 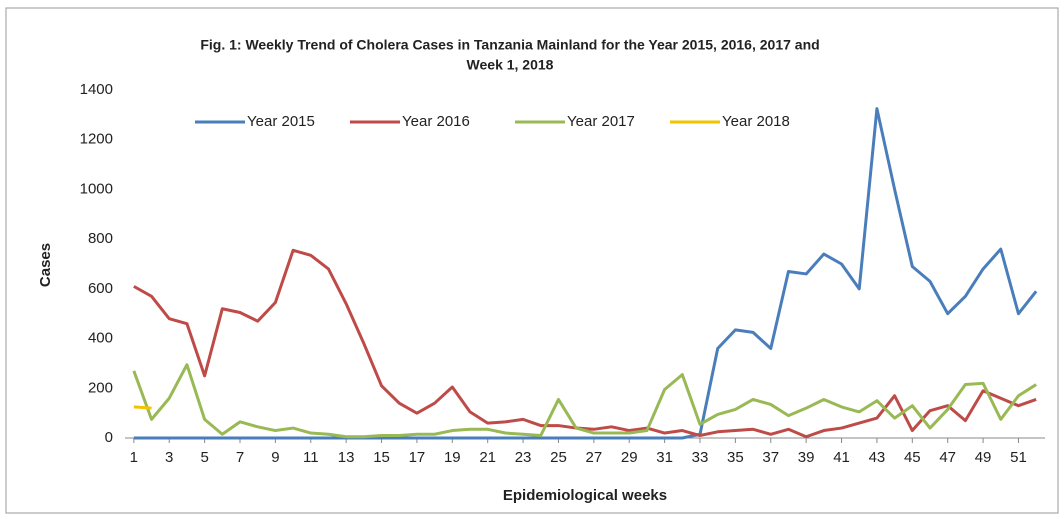 I want to click on y-tick-label: 600, so click(x=100, y=288).